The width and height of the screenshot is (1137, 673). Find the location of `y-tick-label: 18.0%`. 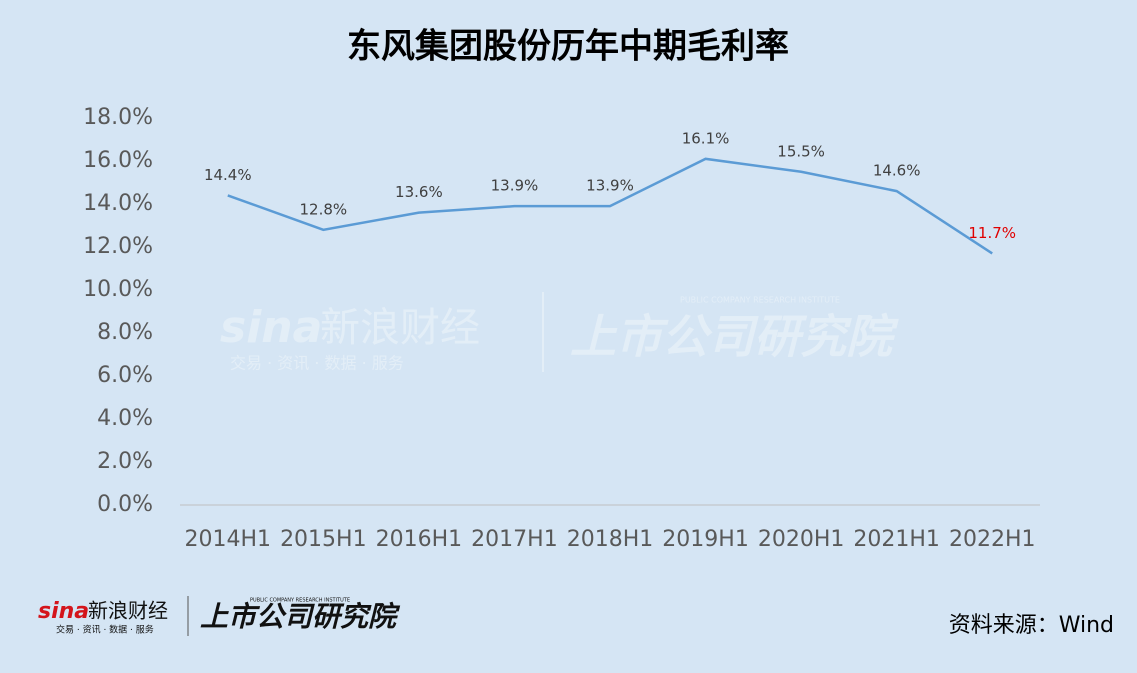

y-tick-label: 18.0% is located at coordinates (118, 117).